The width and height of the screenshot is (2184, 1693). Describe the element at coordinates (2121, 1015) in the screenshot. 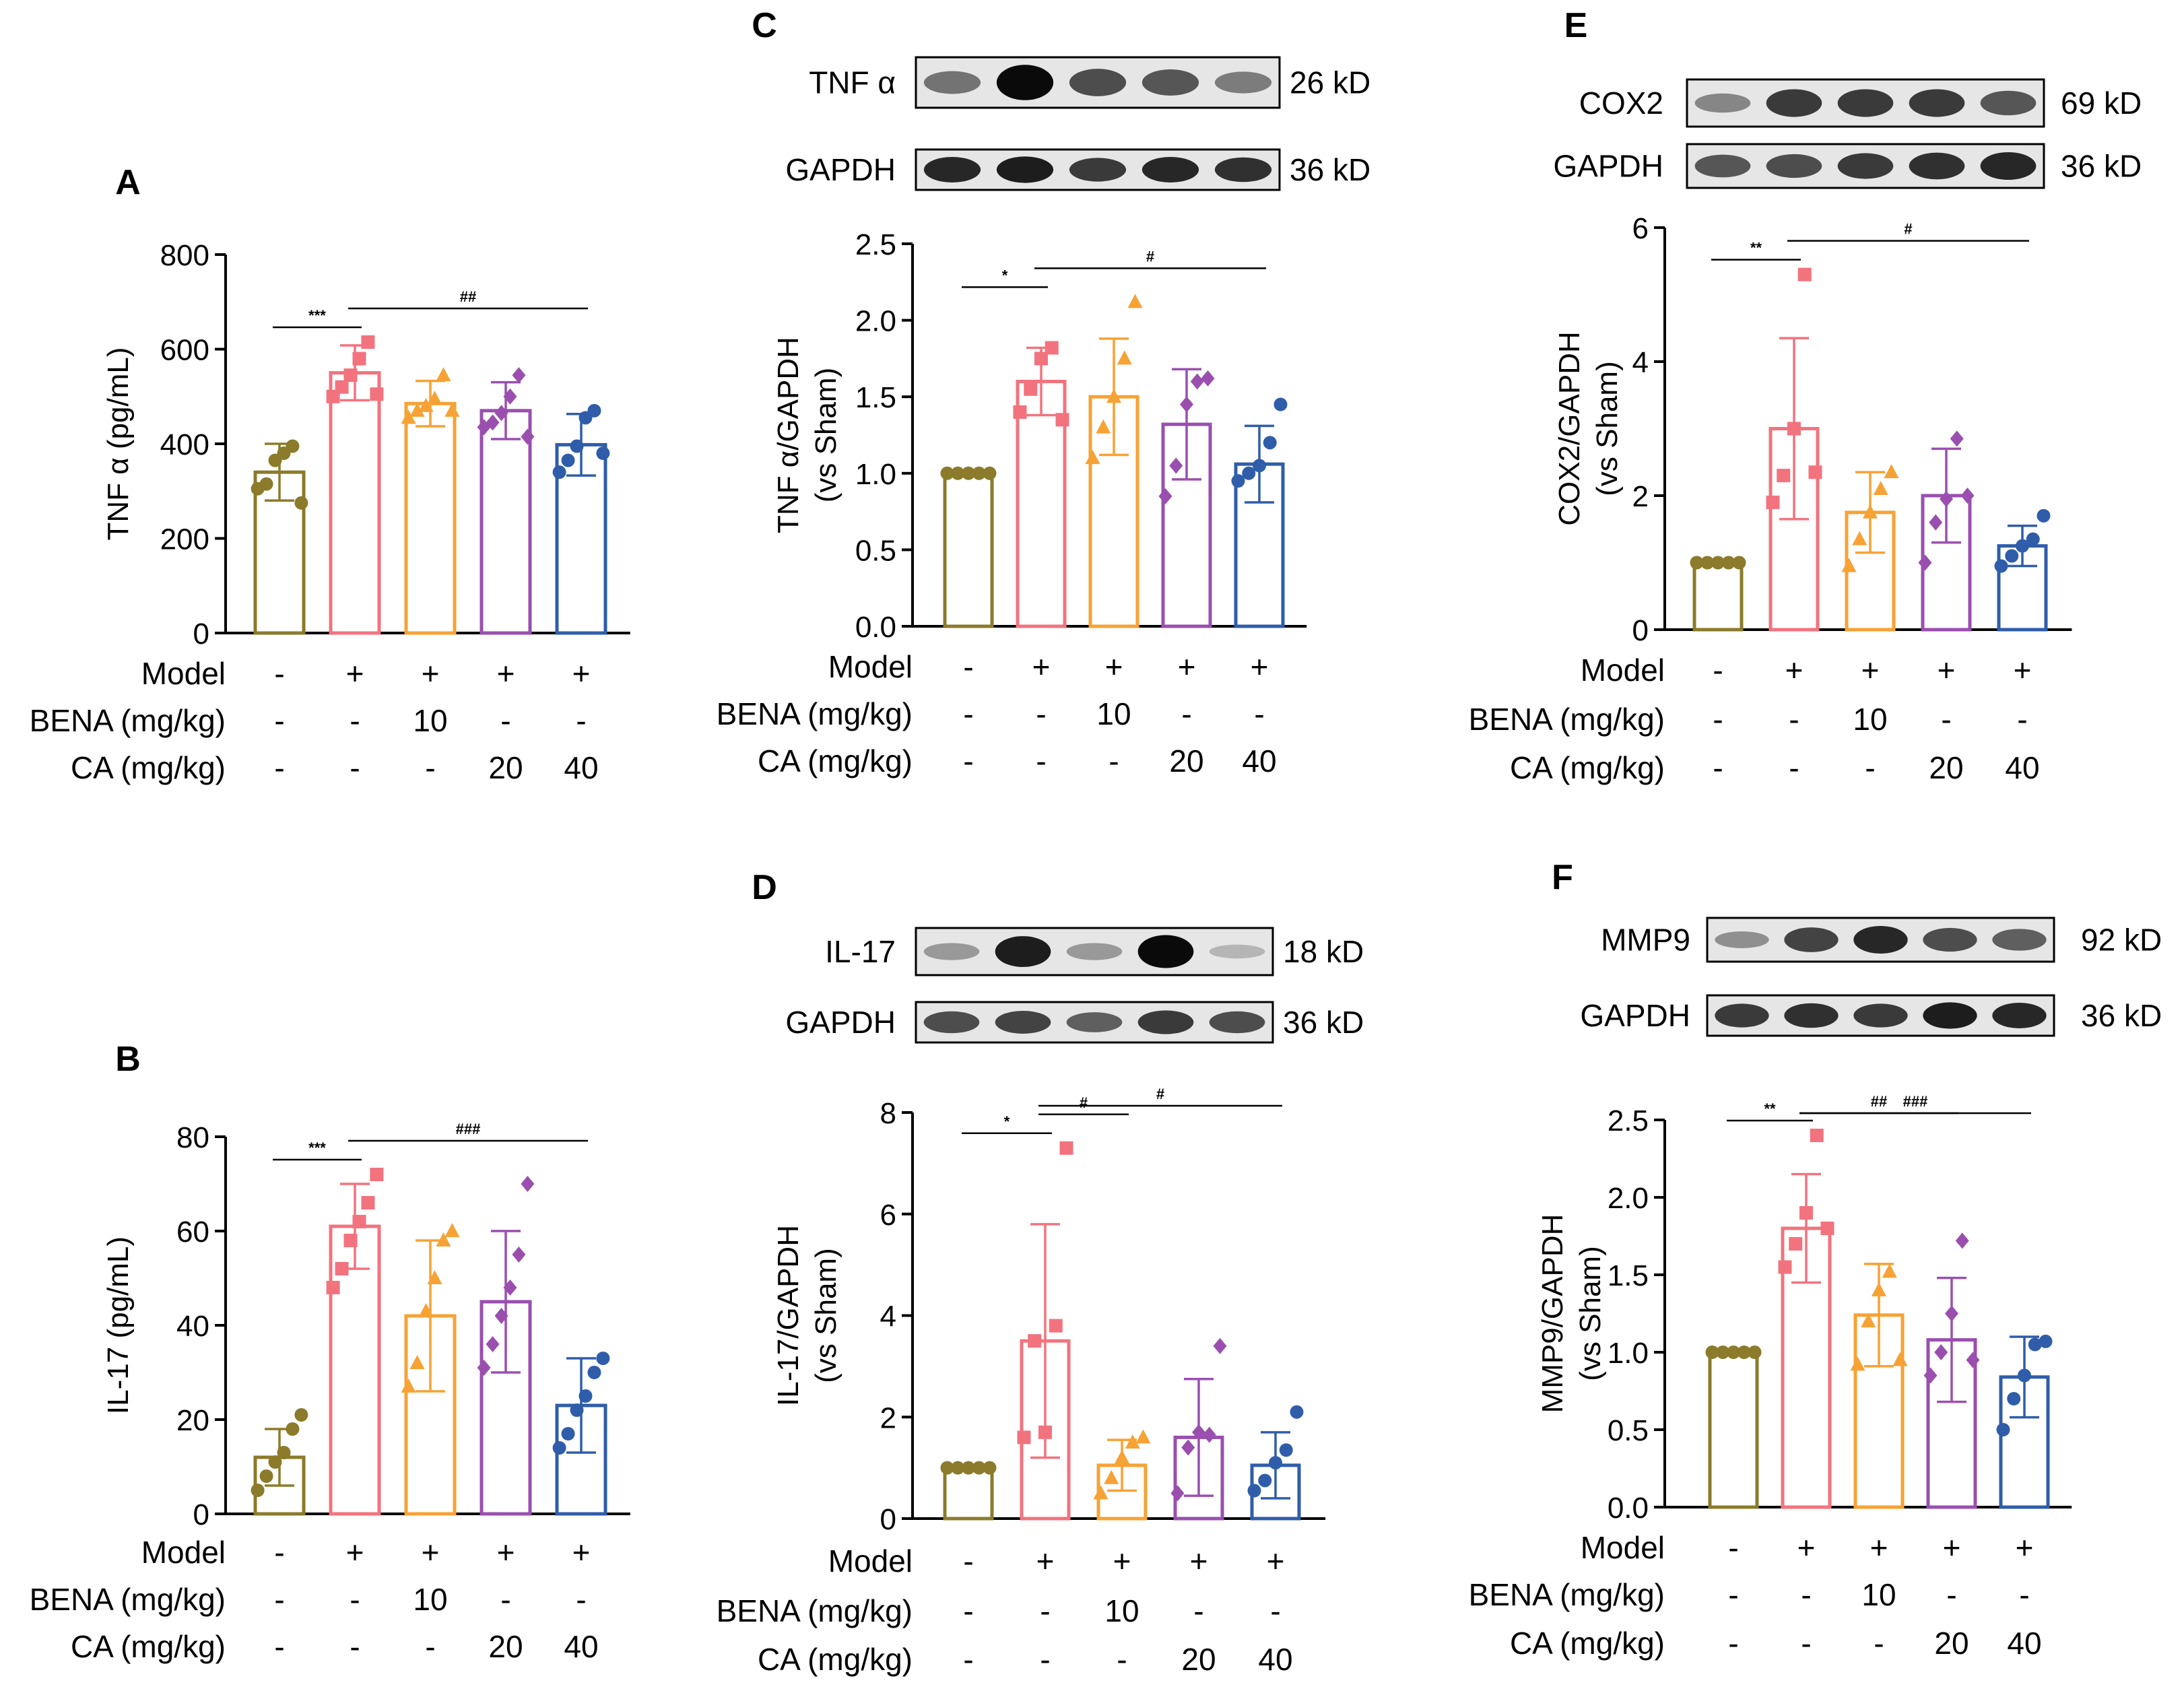

I see `blot-kd-label: 36 kD` at that location.